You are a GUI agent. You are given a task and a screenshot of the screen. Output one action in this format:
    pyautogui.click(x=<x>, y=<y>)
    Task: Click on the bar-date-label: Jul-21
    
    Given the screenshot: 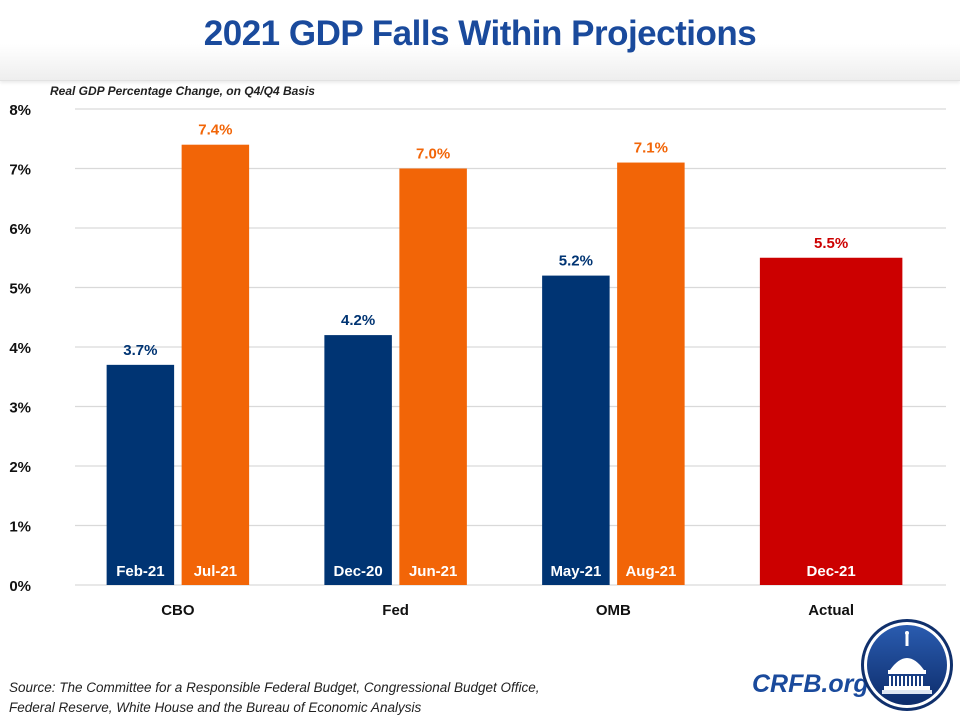 What is the action you would take?
    pyautogui.click(x=215, y=571)
    